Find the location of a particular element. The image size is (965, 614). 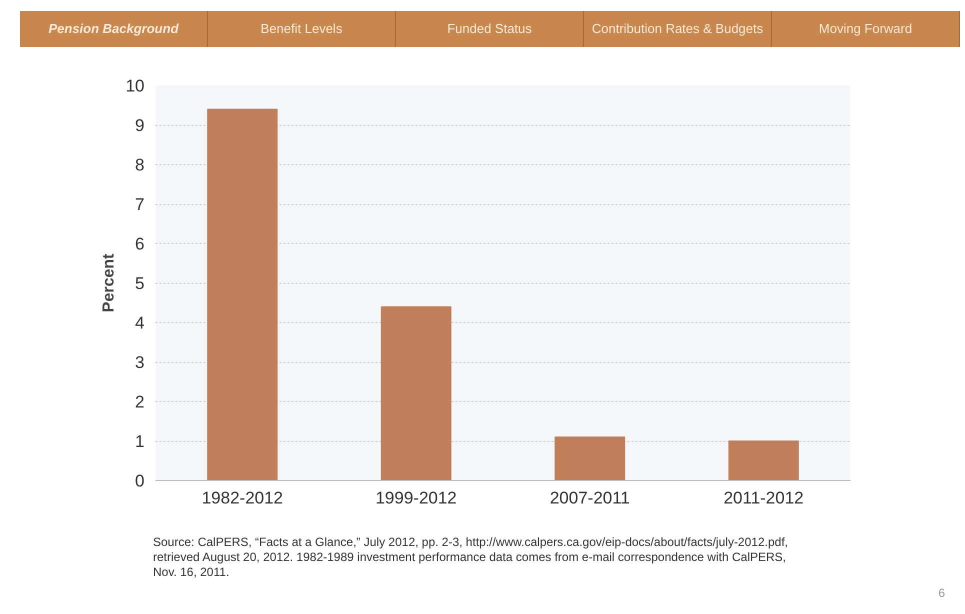

y-axis-title: Percent is located at coordinates (109, 282).